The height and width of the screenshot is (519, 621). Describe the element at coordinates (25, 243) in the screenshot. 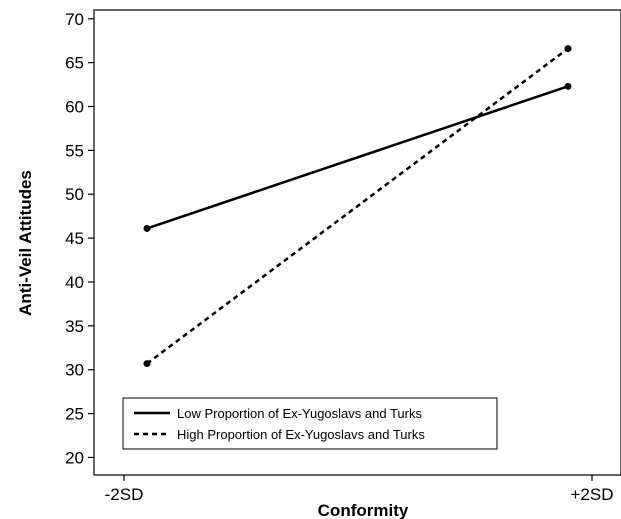

I see `y-axis-title: Anti-Veil Attitudes` at that location.